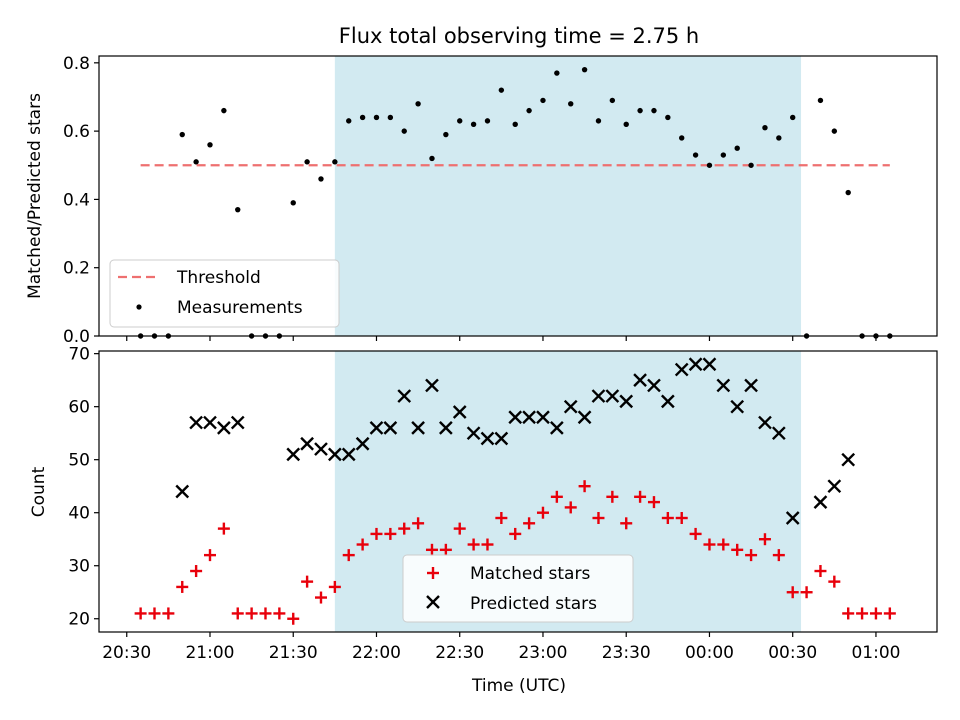 This screenshot has width=960, height=720. I want to click on x-tick-label: 22:30, so click(459, 653).